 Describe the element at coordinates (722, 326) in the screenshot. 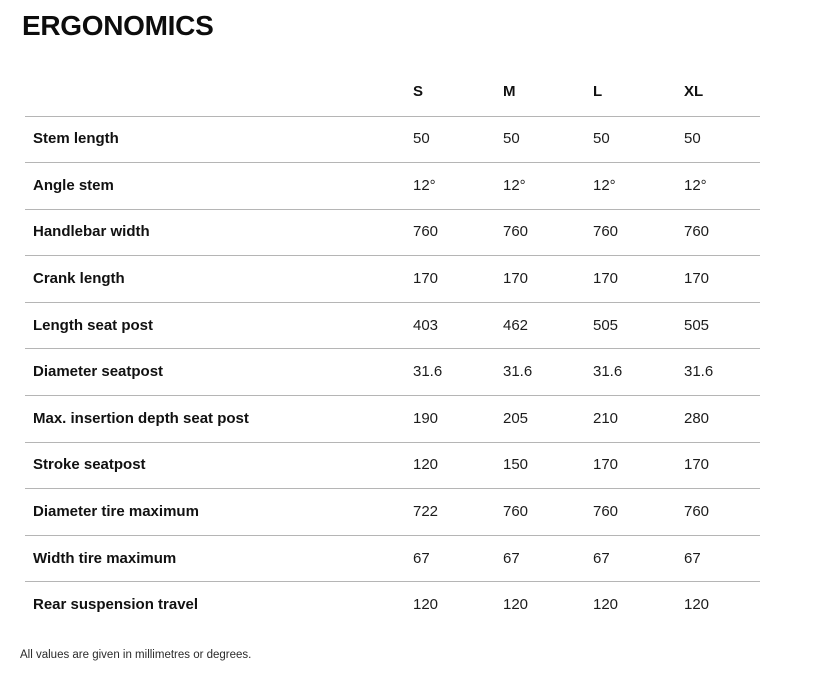

I see `cell-xl: 505` at that location.